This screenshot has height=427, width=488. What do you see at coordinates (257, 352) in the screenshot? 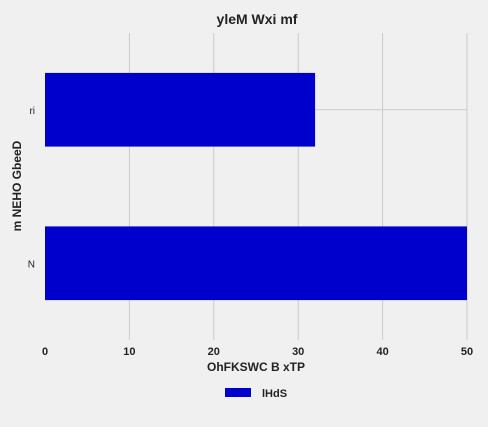
I see `x-tick-labels: 0 10 20 30 40 50` at bounding box center [257, 352].